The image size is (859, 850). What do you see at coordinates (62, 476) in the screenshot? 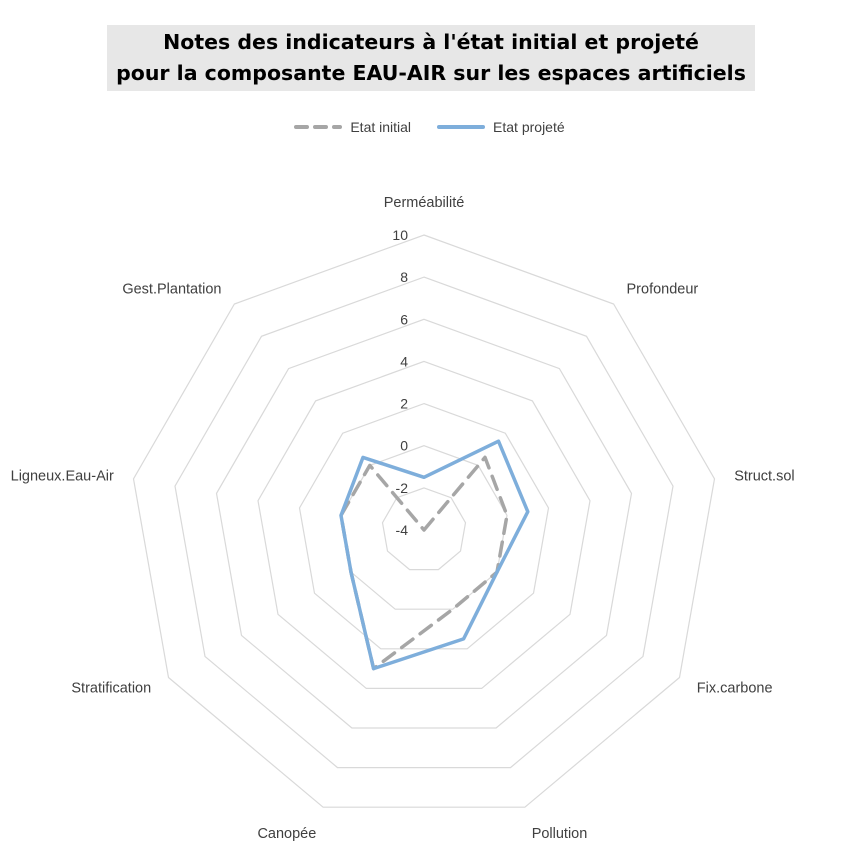
I see `category-label: Ligneux.Eau-Air` at bounding box center [62, 476].